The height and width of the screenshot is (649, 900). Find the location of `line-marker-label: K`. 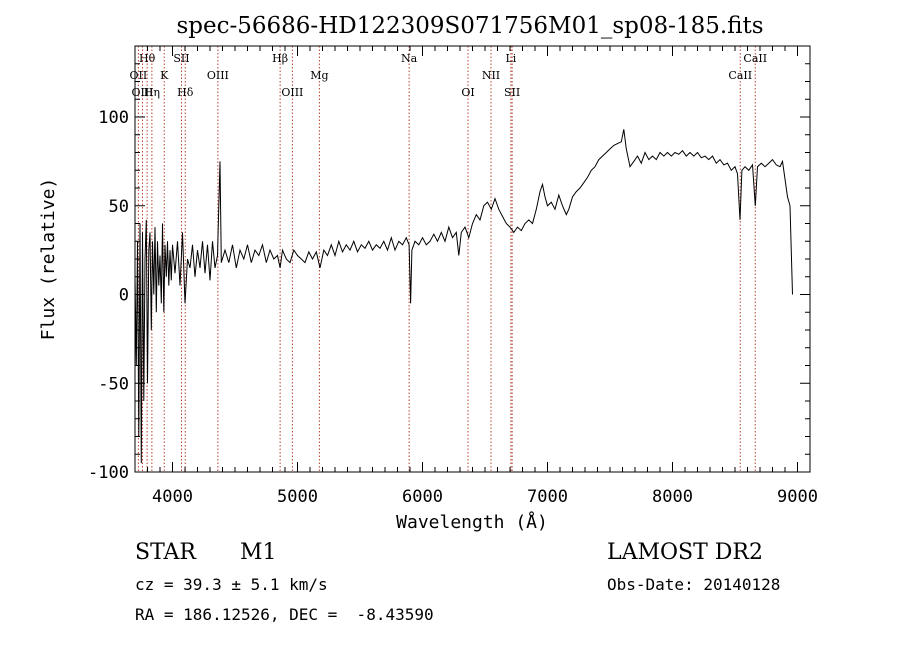

line-marker-label: K is located at coordinates (164, 75).